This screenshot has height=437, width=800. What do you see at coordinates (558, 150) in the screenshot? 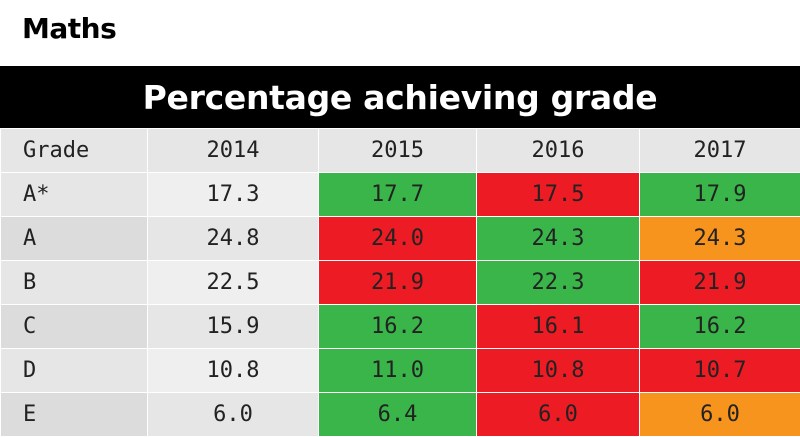
I see `header-cell-year: 2016` at bounding box center [558, 150].